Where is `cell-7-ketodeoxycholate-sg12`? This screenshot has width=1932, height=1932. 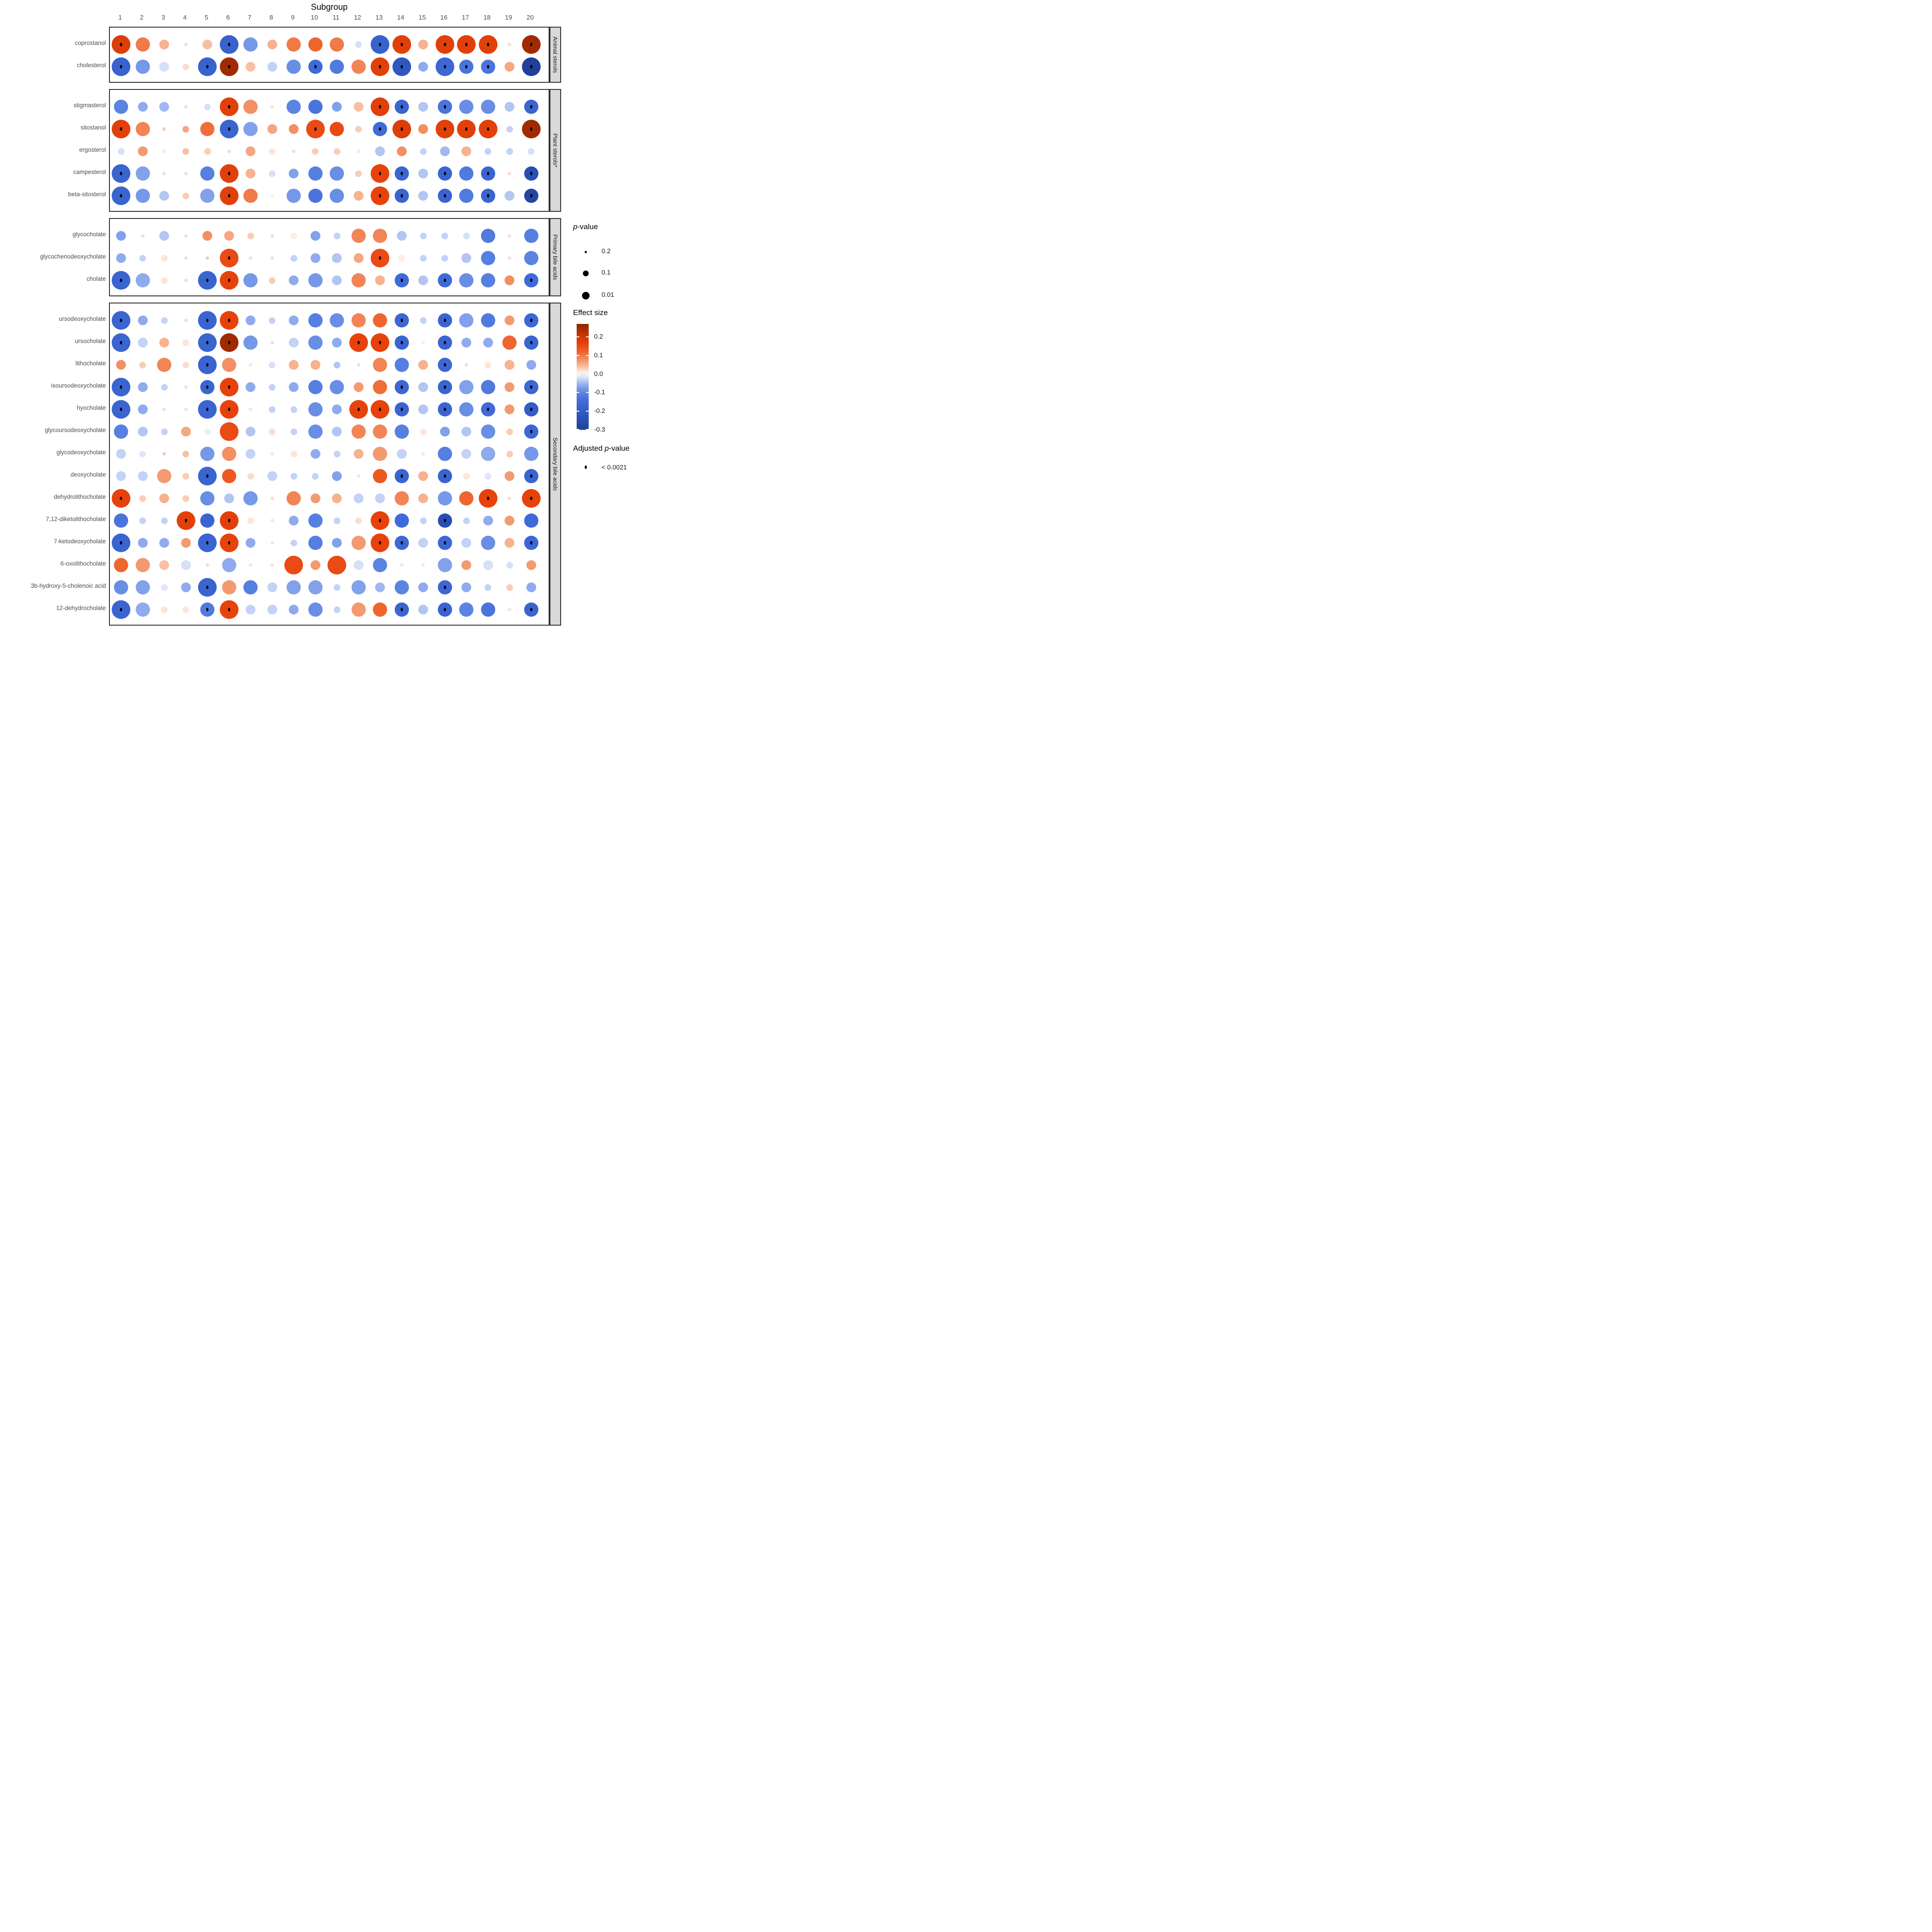 cell-7-ketodeoxycholate-sg12 is located at coordinates (358, 543).